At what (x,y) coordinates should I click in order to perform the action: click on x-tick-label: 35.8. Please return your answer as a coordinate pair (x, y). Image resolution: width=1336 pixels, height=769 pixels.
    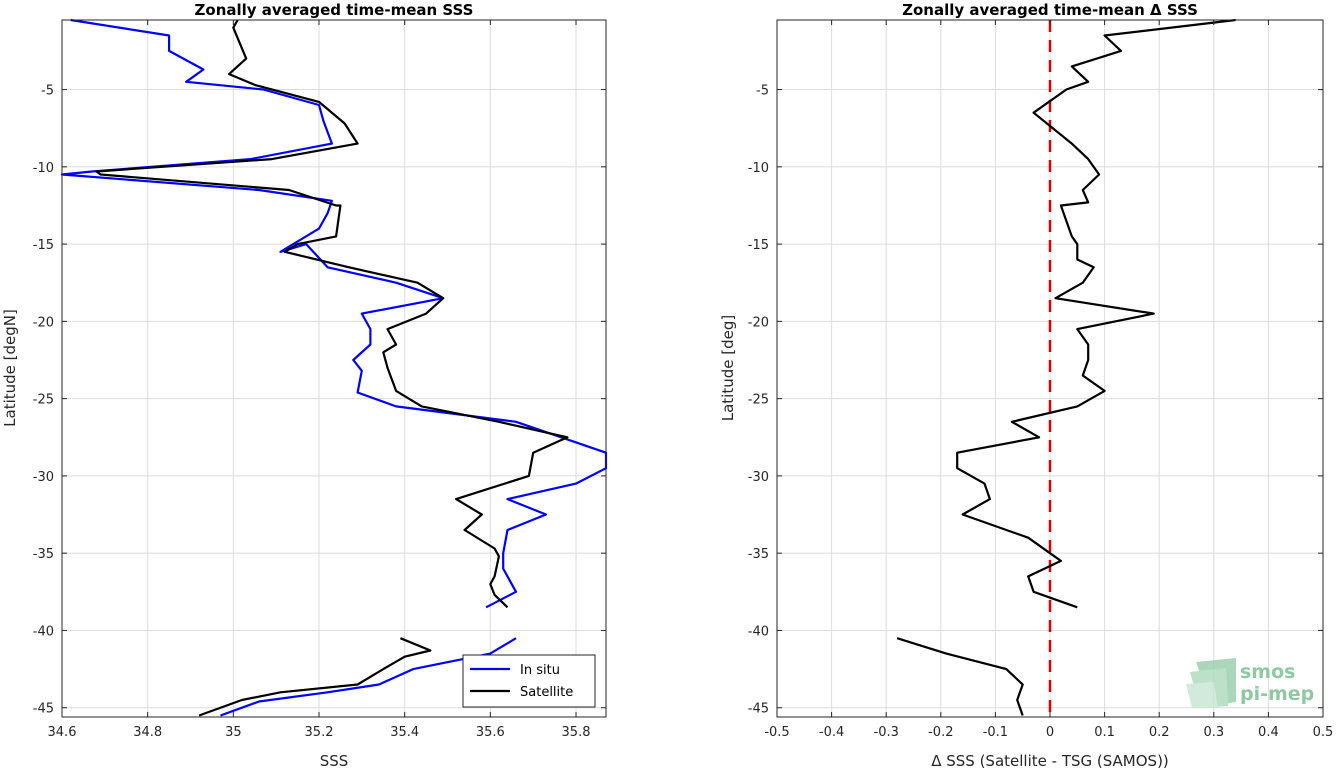
    Looking at the image, I should click on (576, 732).